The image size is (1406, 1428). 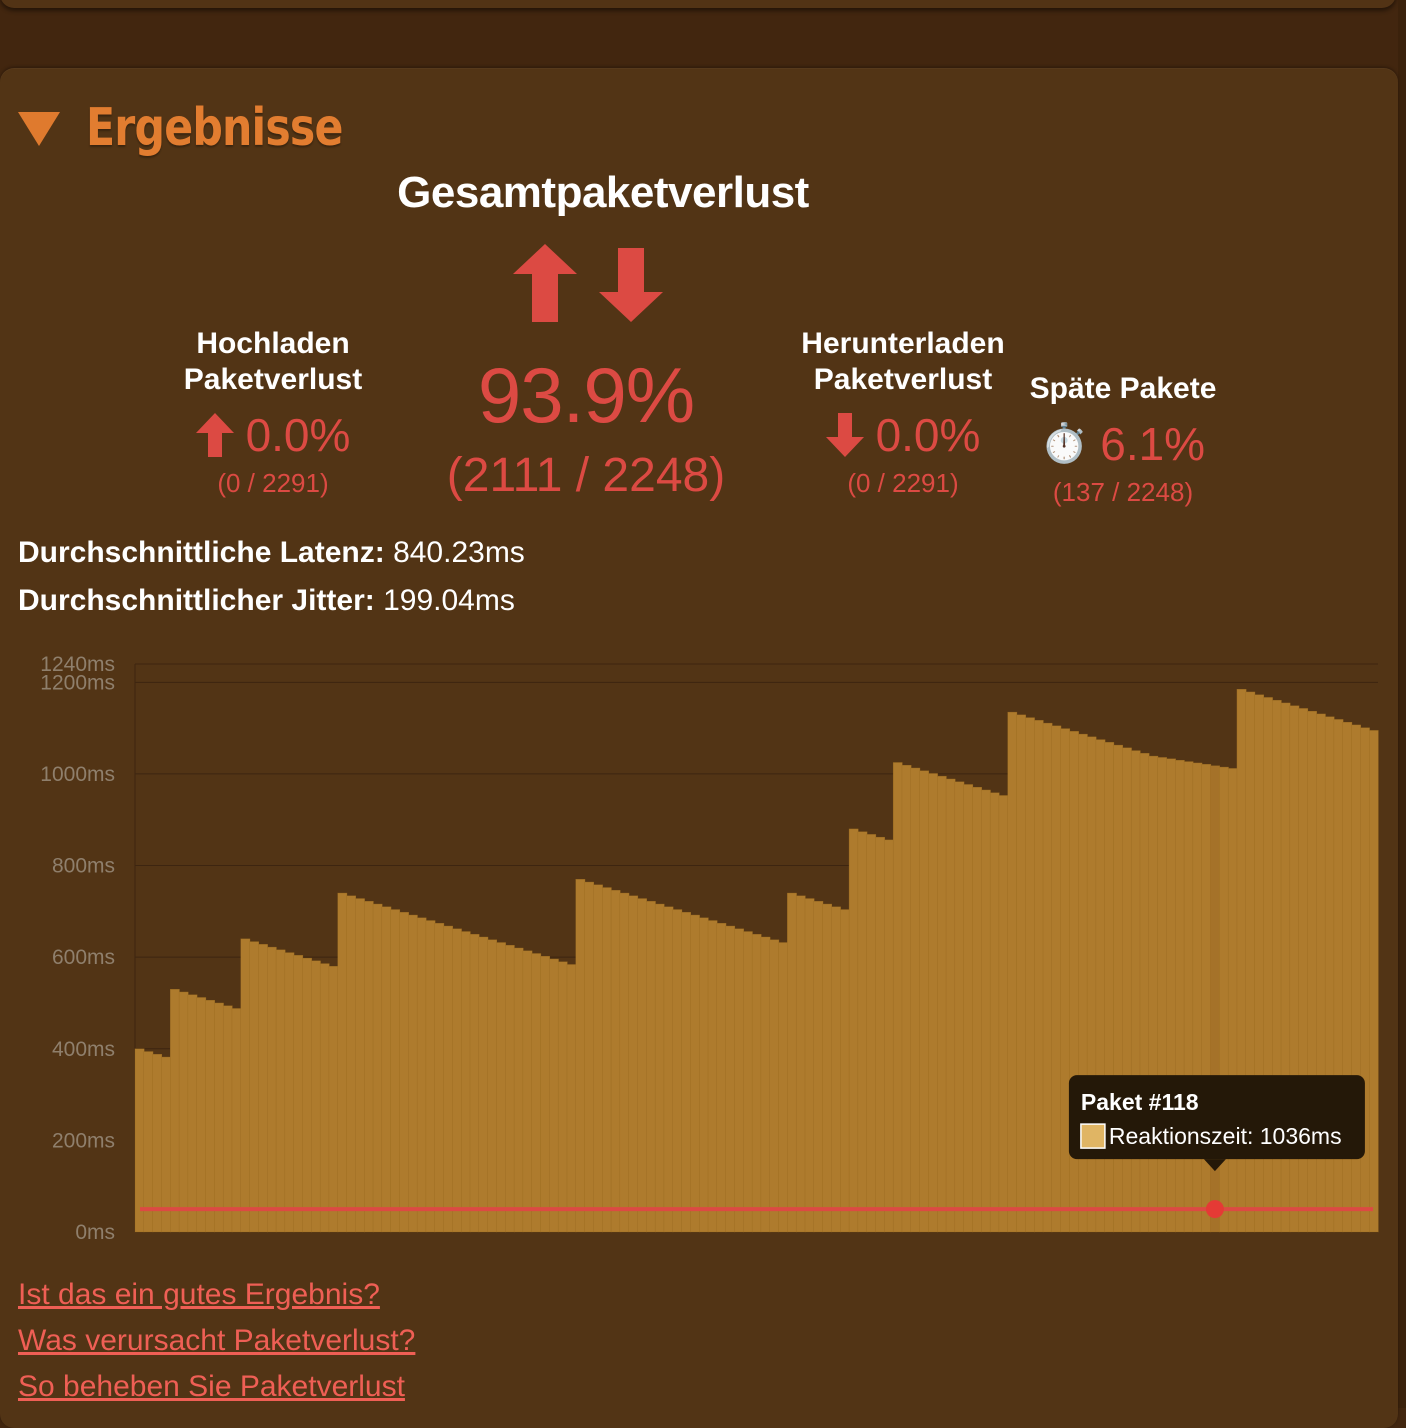 I want to click on loss-line-point, so click(x=1214, y=1209).